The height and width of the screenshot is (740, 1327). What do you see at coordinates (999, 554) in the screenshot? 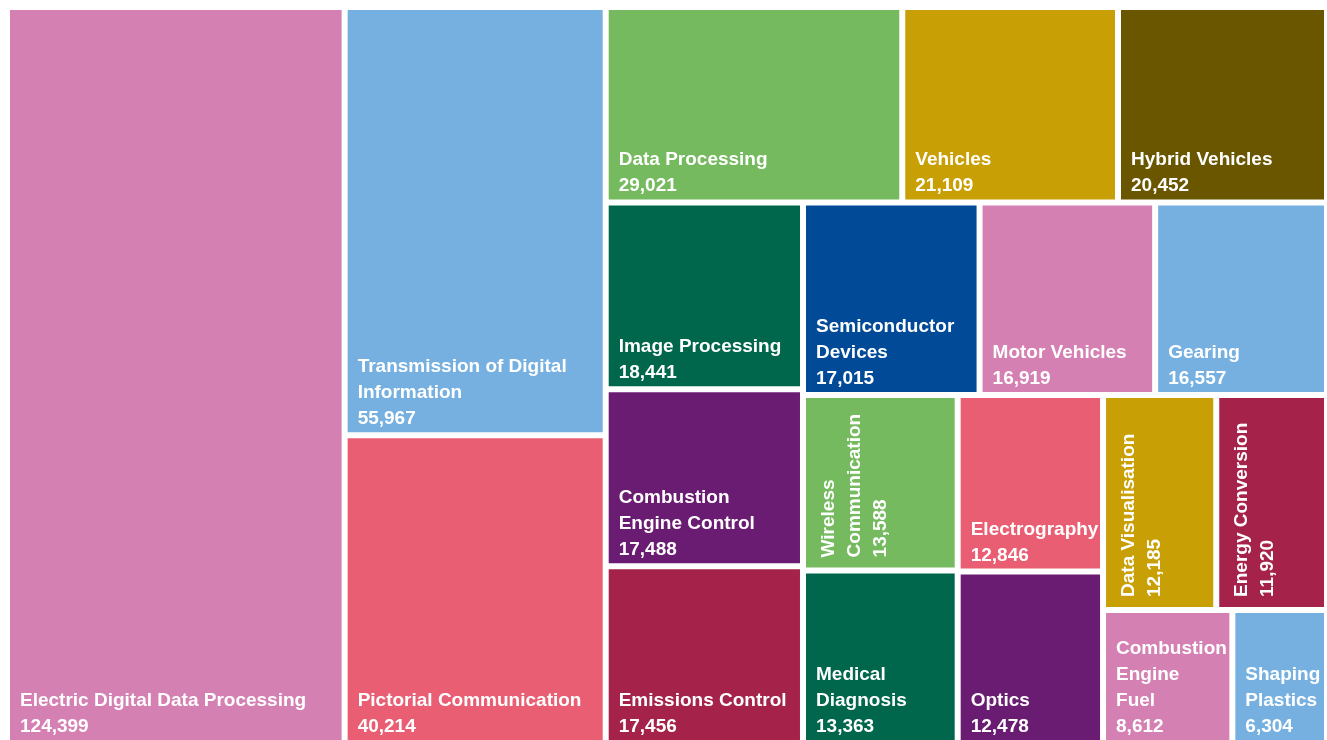
I see `data-label: 12,846` at bounding box center [999, 554].